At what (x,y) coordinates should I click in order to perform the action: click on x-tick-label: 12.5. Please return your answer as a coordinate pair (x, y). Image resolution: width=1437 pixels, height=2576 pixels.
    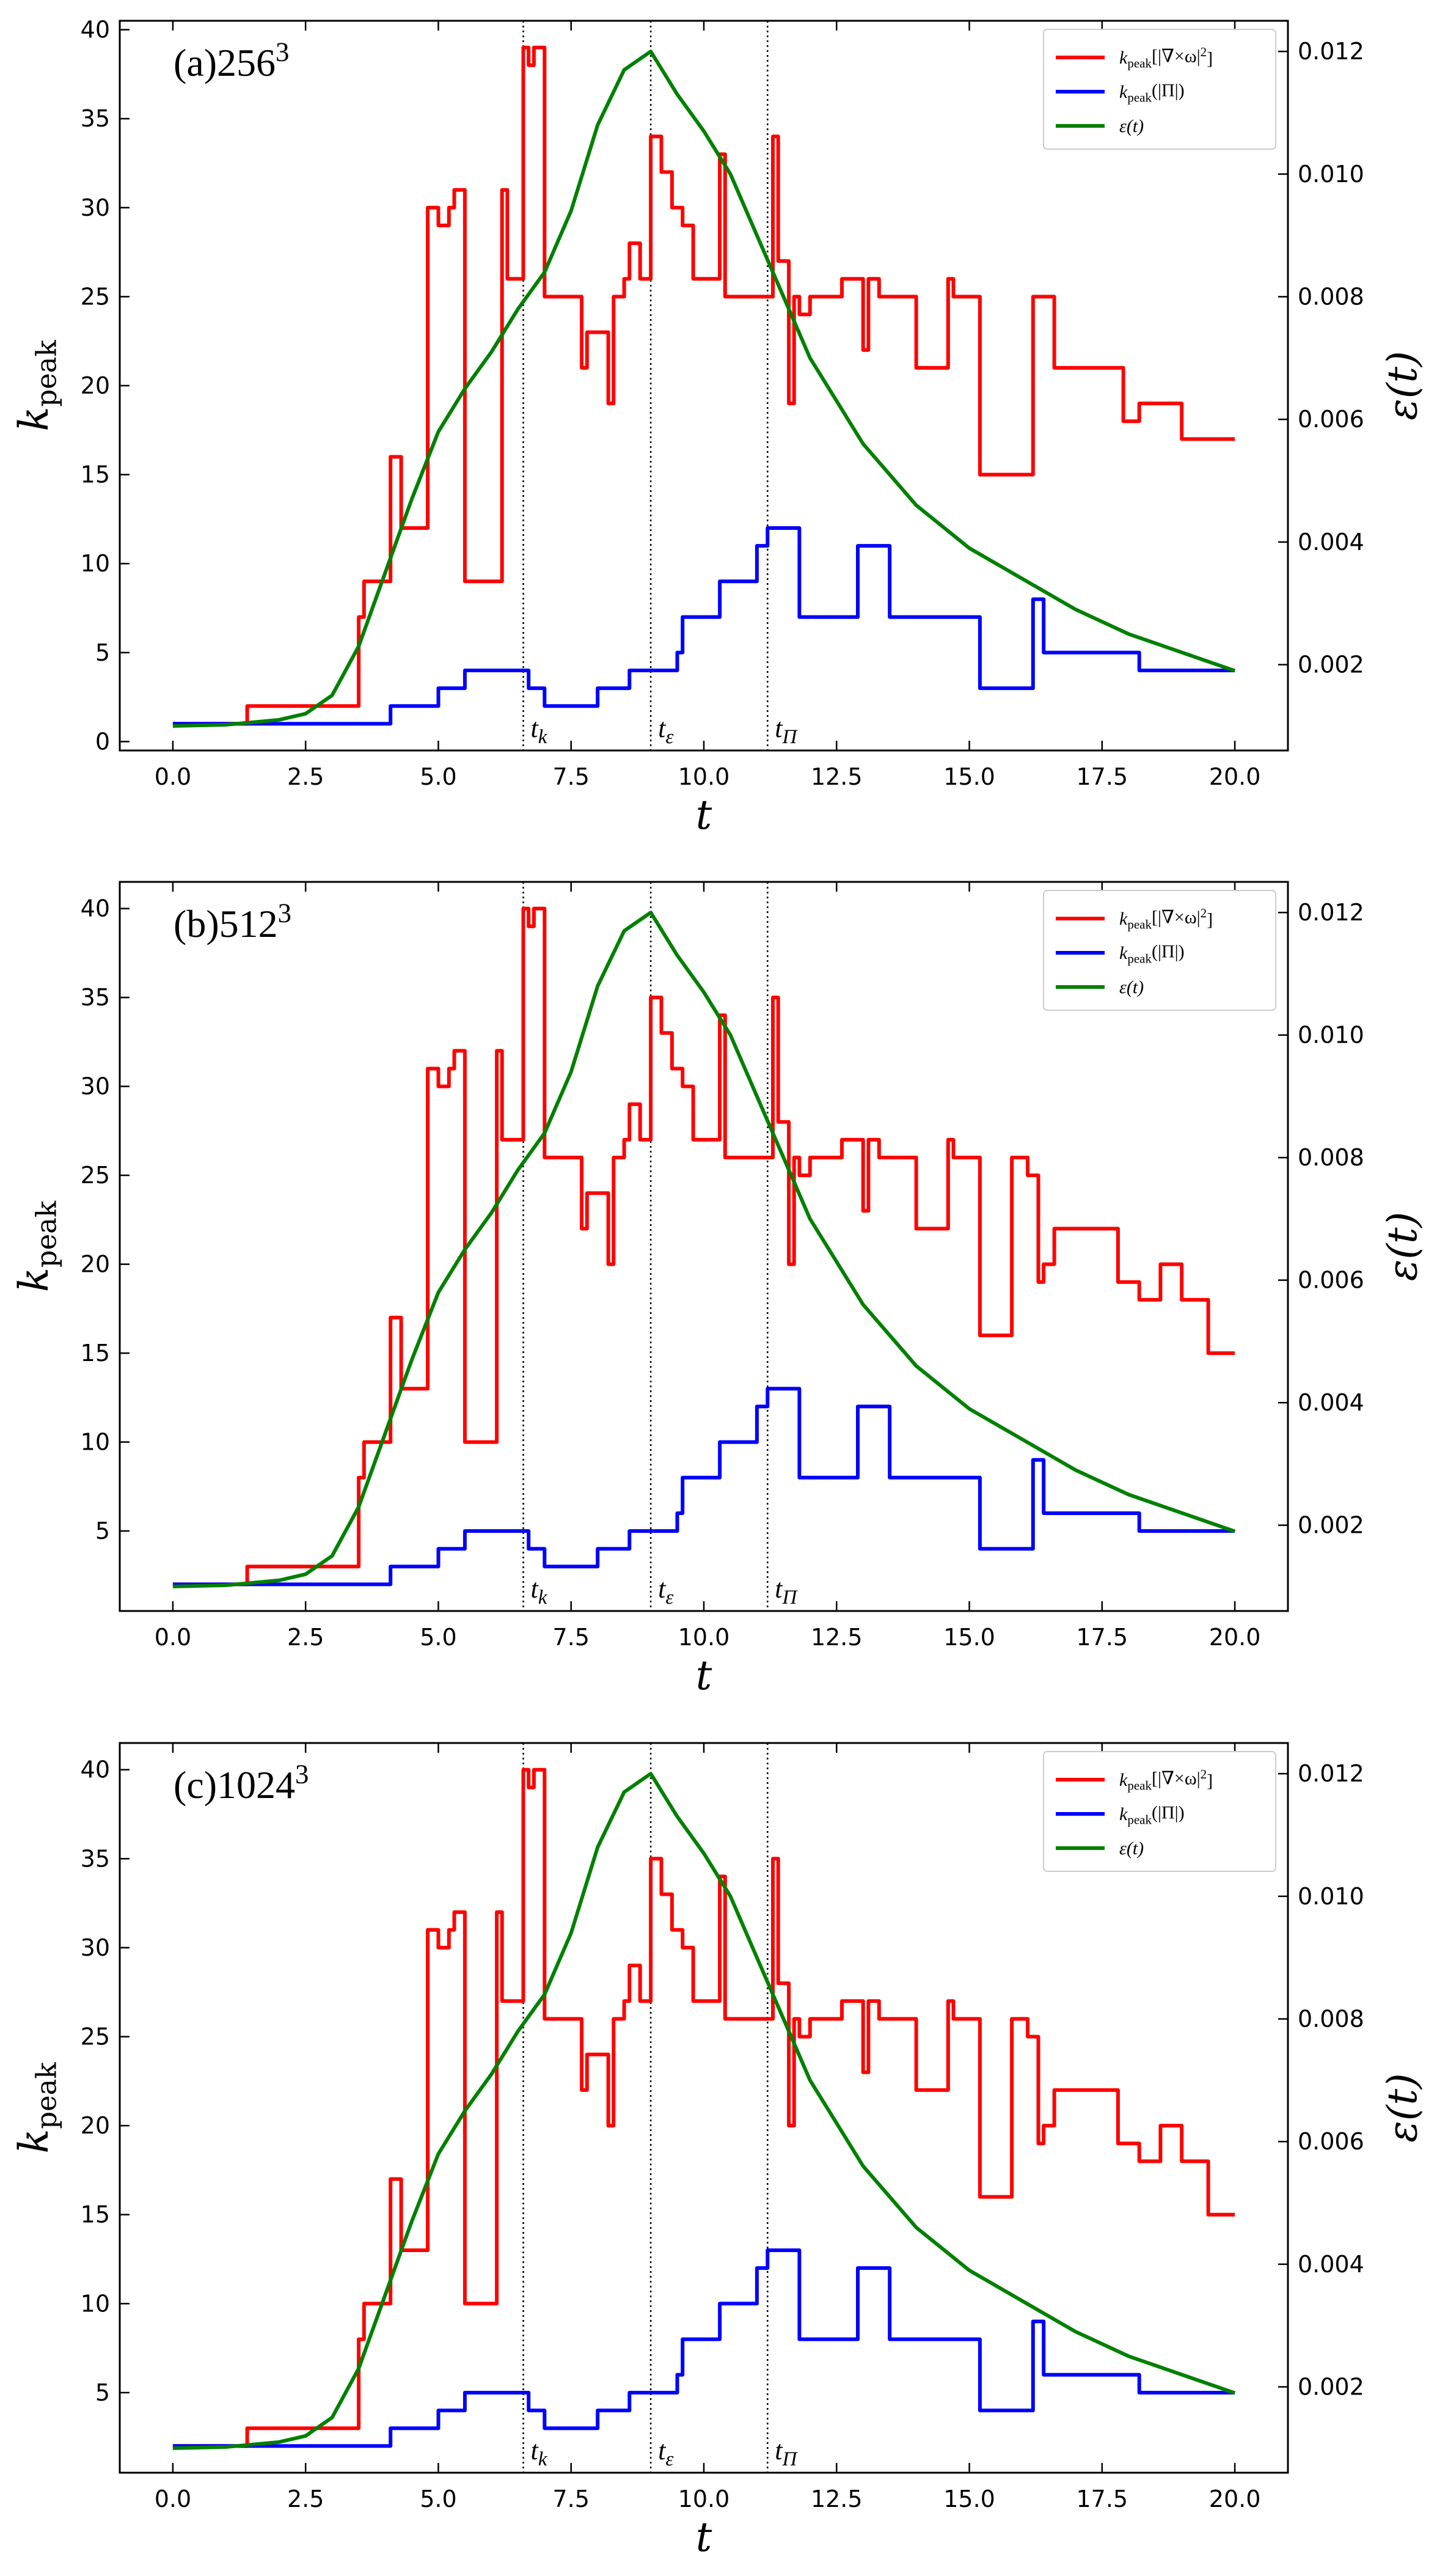
    Looking at the image, I should click on (837, 2499).